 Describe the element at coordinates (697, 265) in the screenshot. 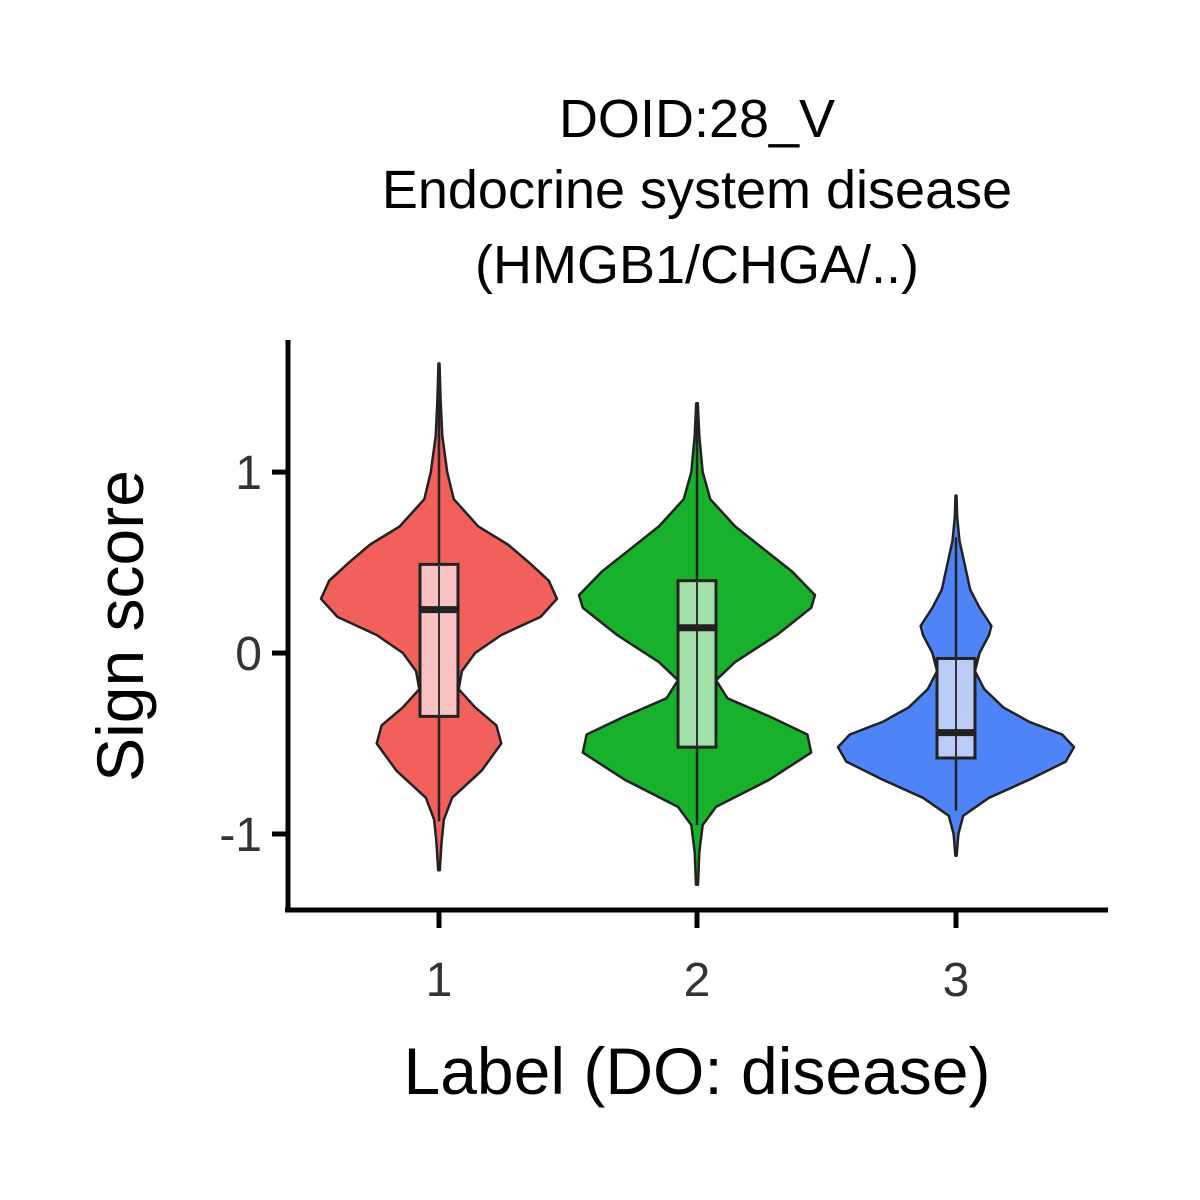

I see `title-line-3: (HMGB1/CHGA/..)` at that location.